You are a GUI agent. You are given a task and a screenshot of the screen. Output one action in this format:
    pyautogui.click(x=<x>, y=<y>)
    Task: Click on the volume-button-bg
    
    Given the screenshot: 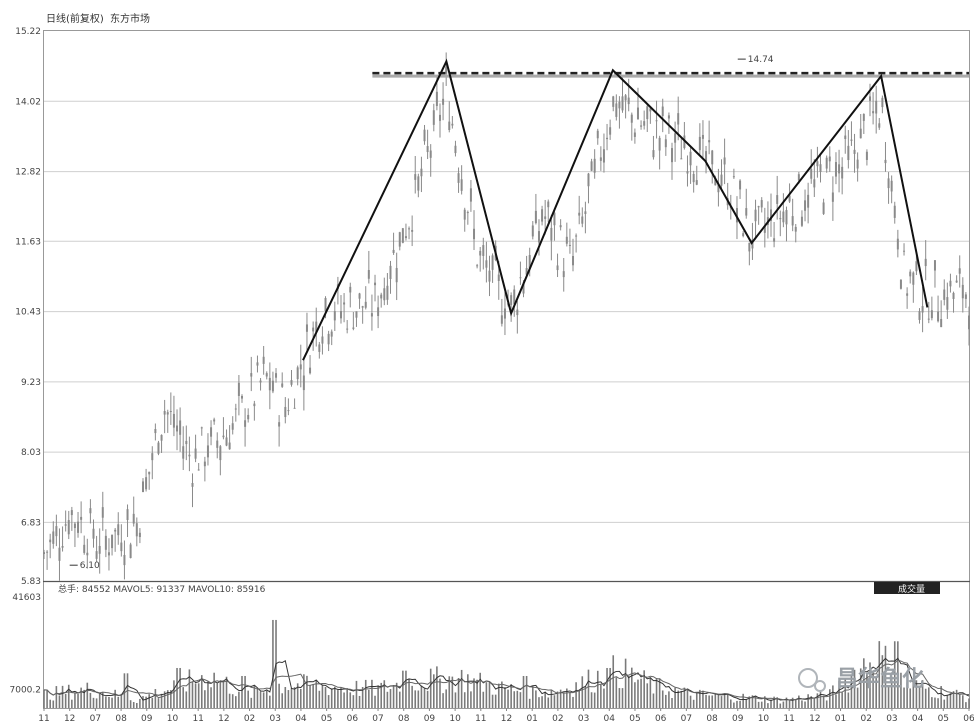 What is the action you would take?
    pyautogui.click(x=907, y=588)
    